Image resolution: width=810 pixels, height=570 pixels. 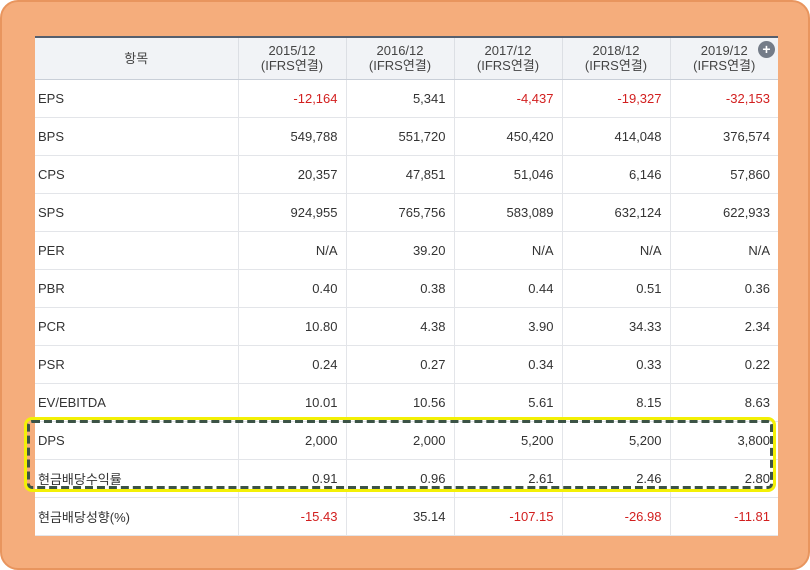 I want to click on row-value: -15.43, so click(x=292, y=516).